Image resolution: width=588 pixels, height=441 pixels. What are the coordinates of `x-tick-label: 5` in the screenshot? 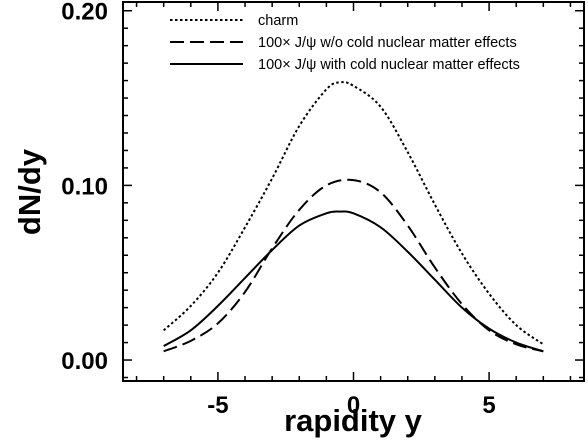 It's located at (488, 405).